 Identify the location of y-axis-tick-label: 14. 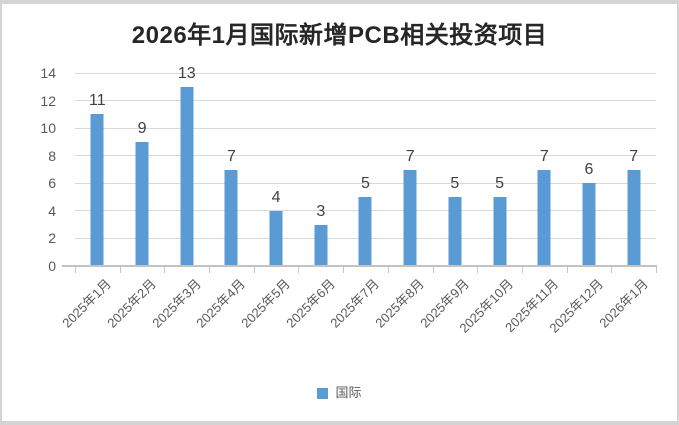
(48, 73).